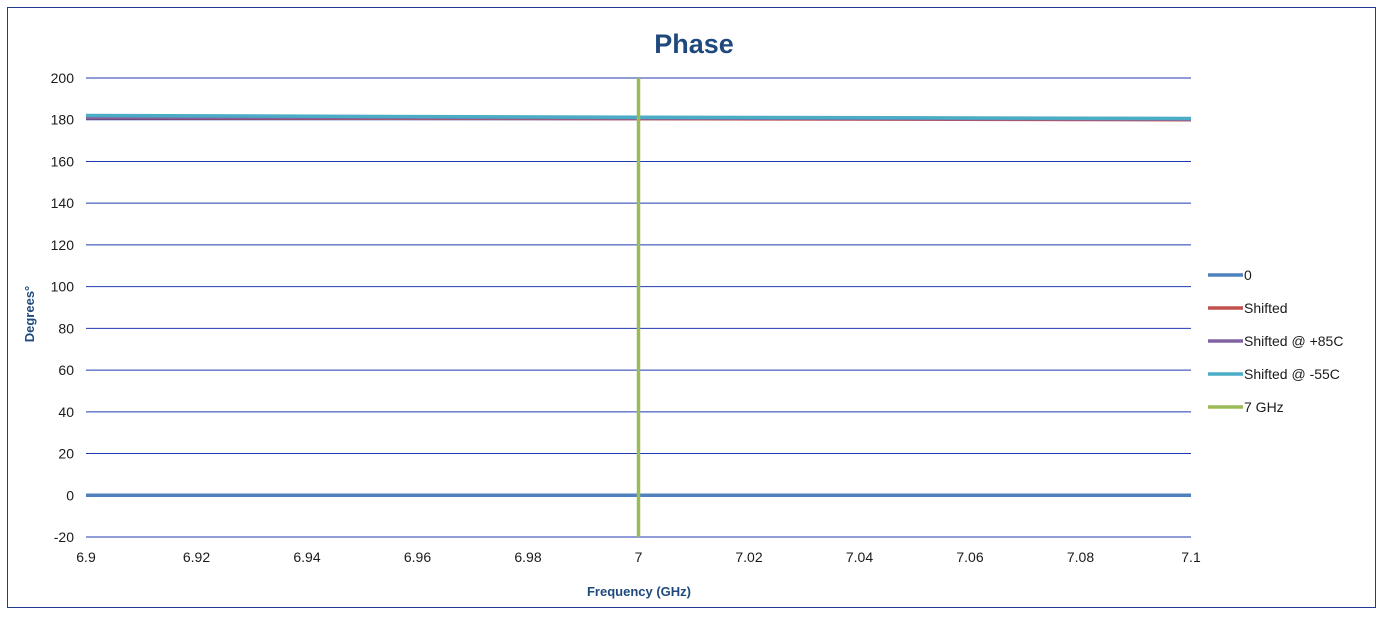 This screenshot has width=1385, height=617. What do you see at coordinates (306, 557) in the screenshot?
I see `x-tick-label: 6.94` at bounding box center [306, 557].